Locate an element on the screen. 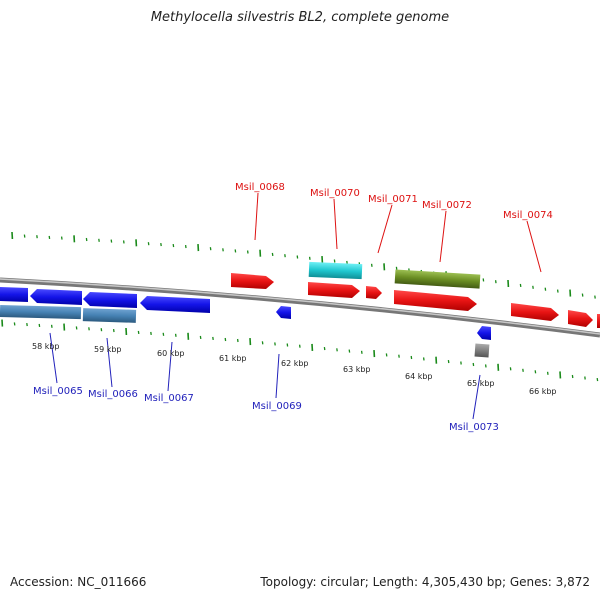  scale-label-58: 58 kbp is located at coordinates (46, 346).